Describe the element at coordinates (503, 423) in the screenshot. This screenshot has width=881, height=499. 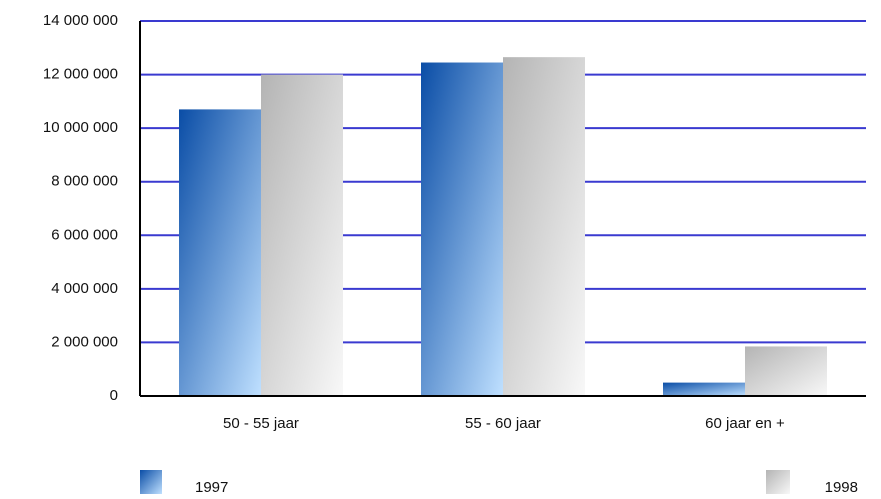
I see `x-tick-label: 55 - 60 jaar` at that location.